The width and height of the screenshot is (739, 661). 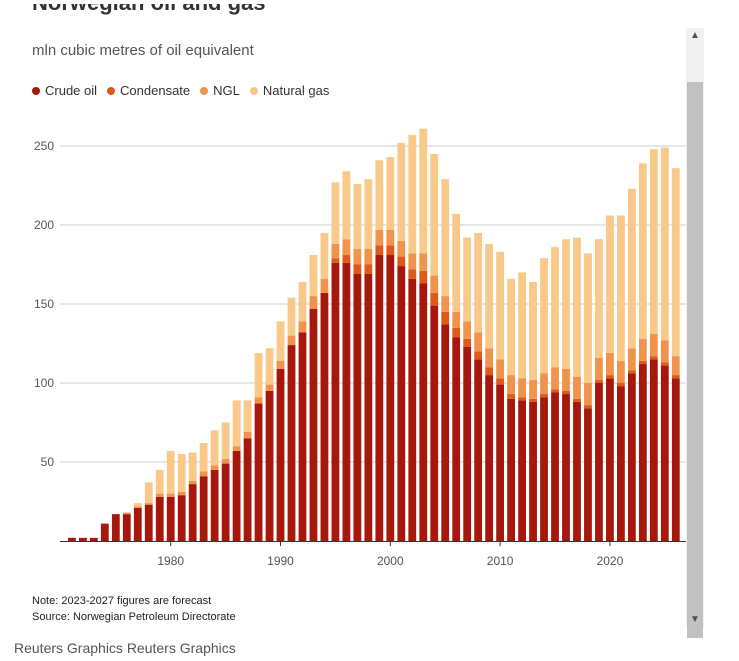 I want to click on x-tick-label: 1990, so click(x=280, y=561).